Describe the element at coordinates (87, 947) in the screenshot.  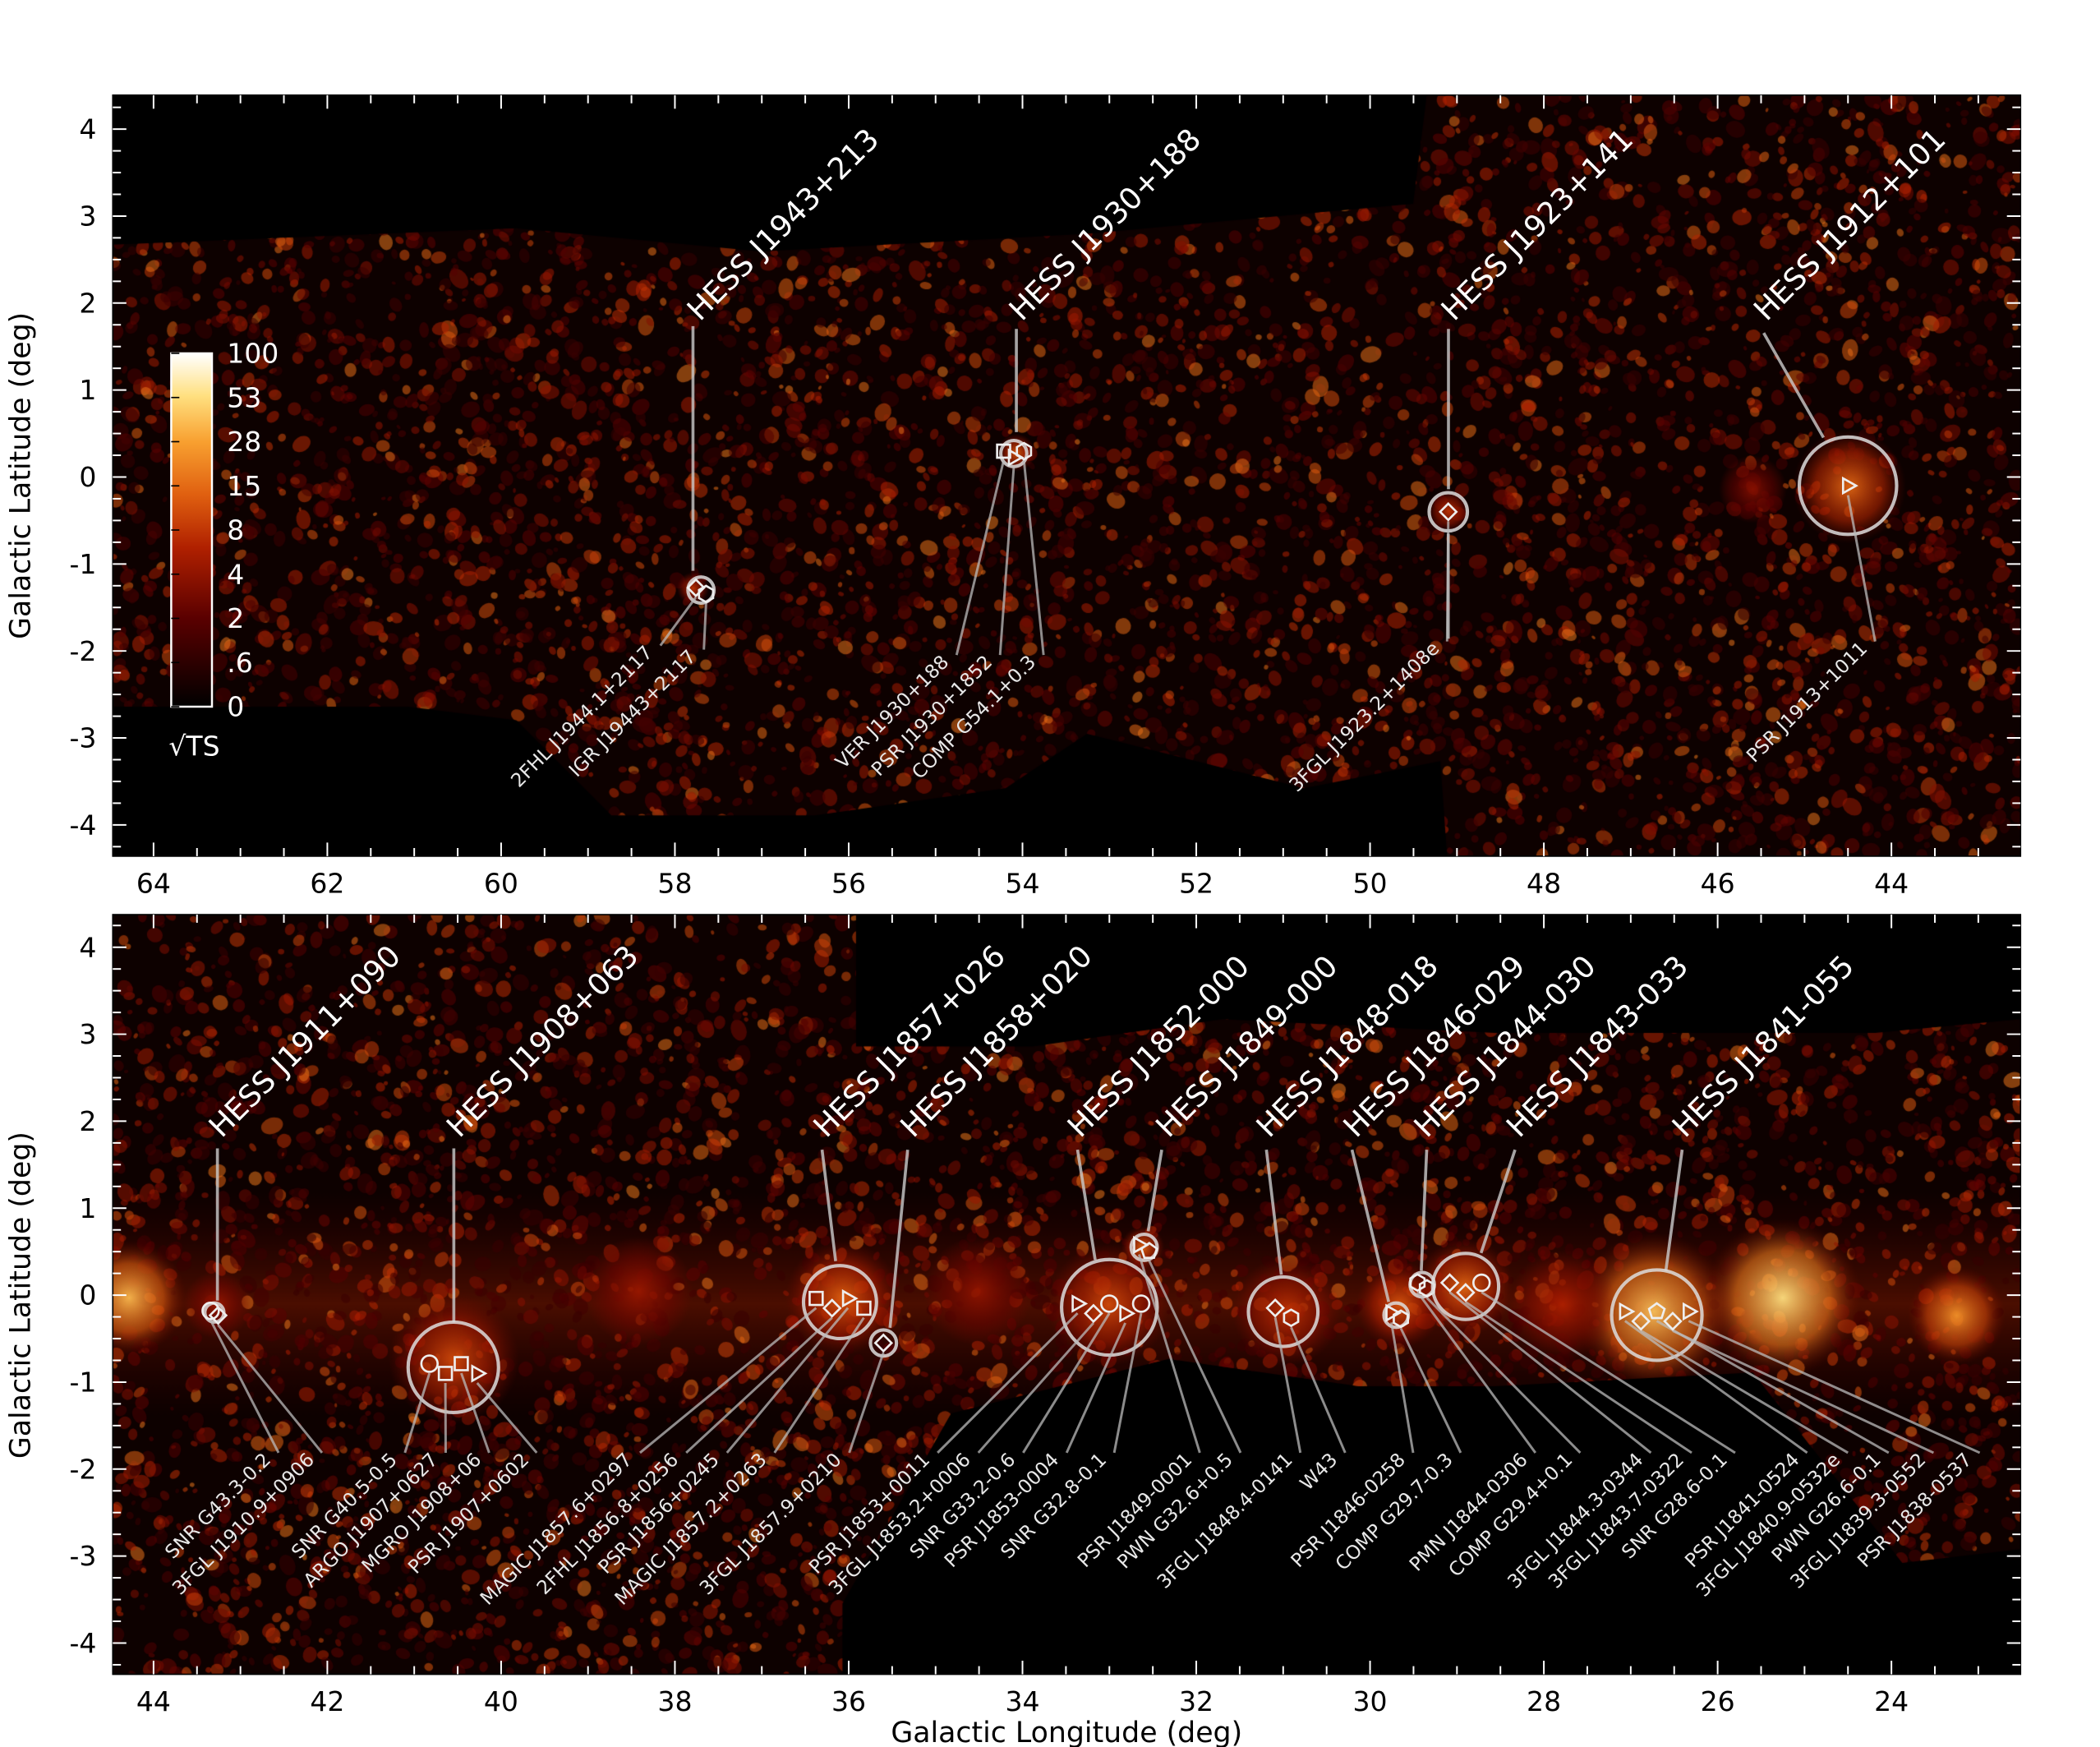
I see `y-tick-label: 4` at that location.